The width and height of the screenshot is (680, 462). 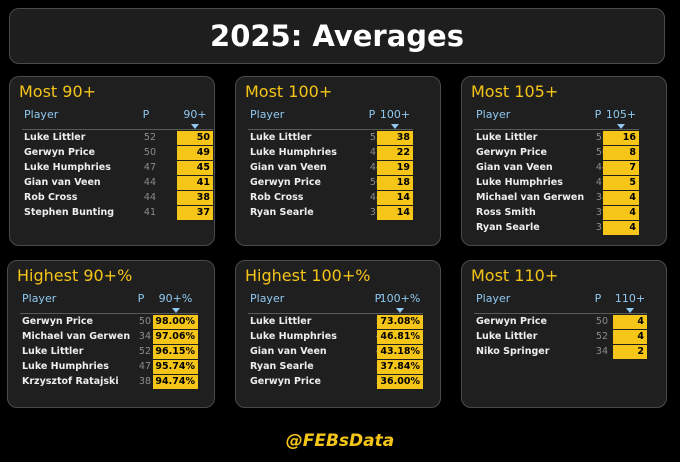 What do you see at coordinates (621, 153) in the screenshot?
I see `stat-value: 8` at bounding box center [621, 153].